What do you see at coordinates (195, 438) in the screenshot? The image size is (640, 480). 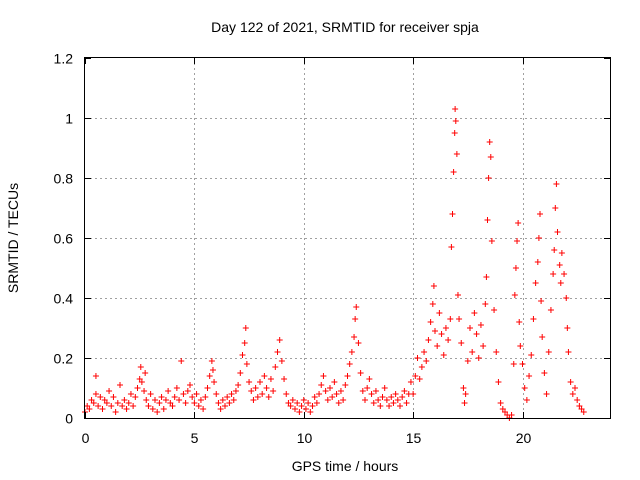 I see `x-tick-label: 5` at bounding box center [195, 438].